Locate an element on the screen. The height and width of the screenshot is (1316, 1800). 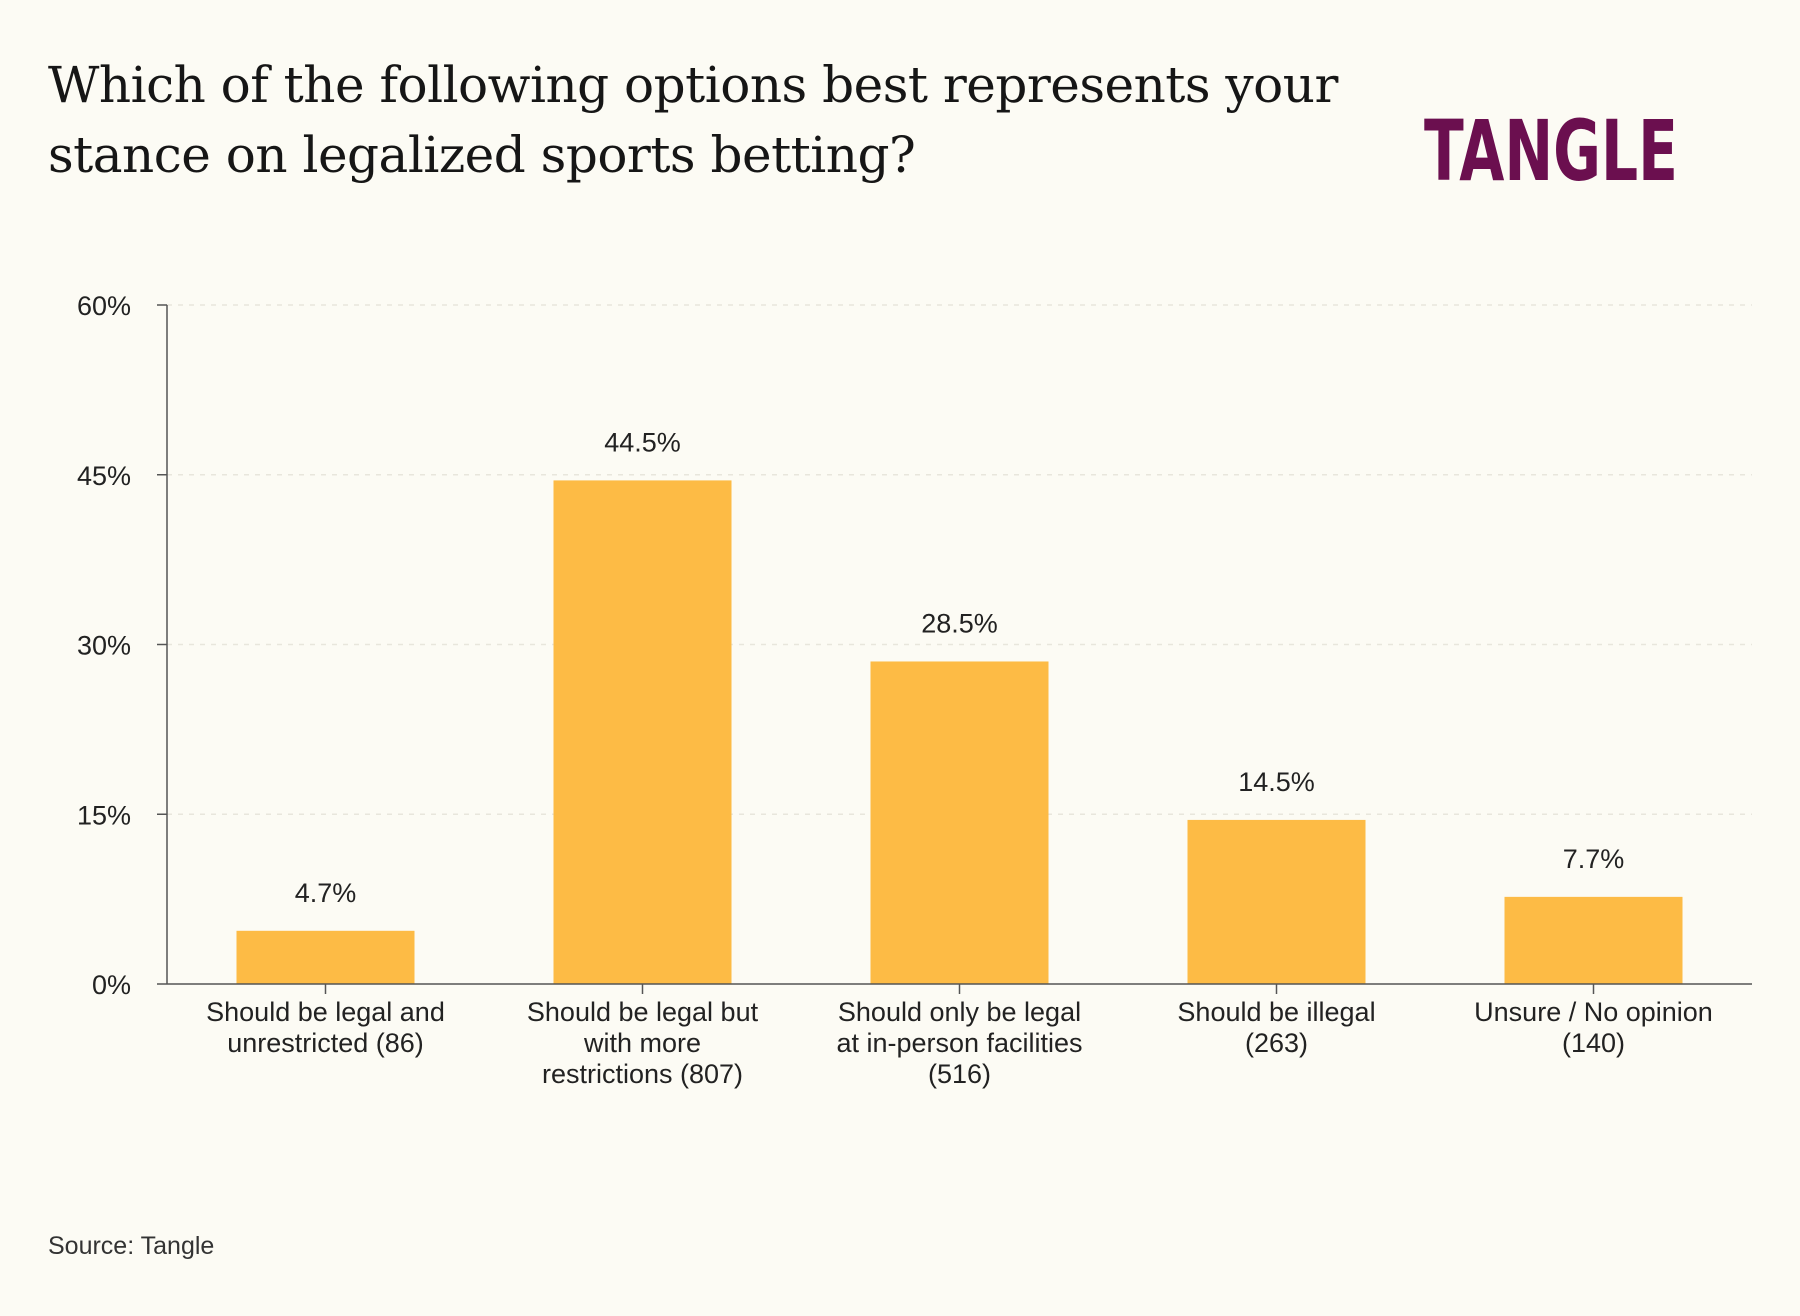
category-label: Should be illegal (263) is located at coordinates (1276, 1027).